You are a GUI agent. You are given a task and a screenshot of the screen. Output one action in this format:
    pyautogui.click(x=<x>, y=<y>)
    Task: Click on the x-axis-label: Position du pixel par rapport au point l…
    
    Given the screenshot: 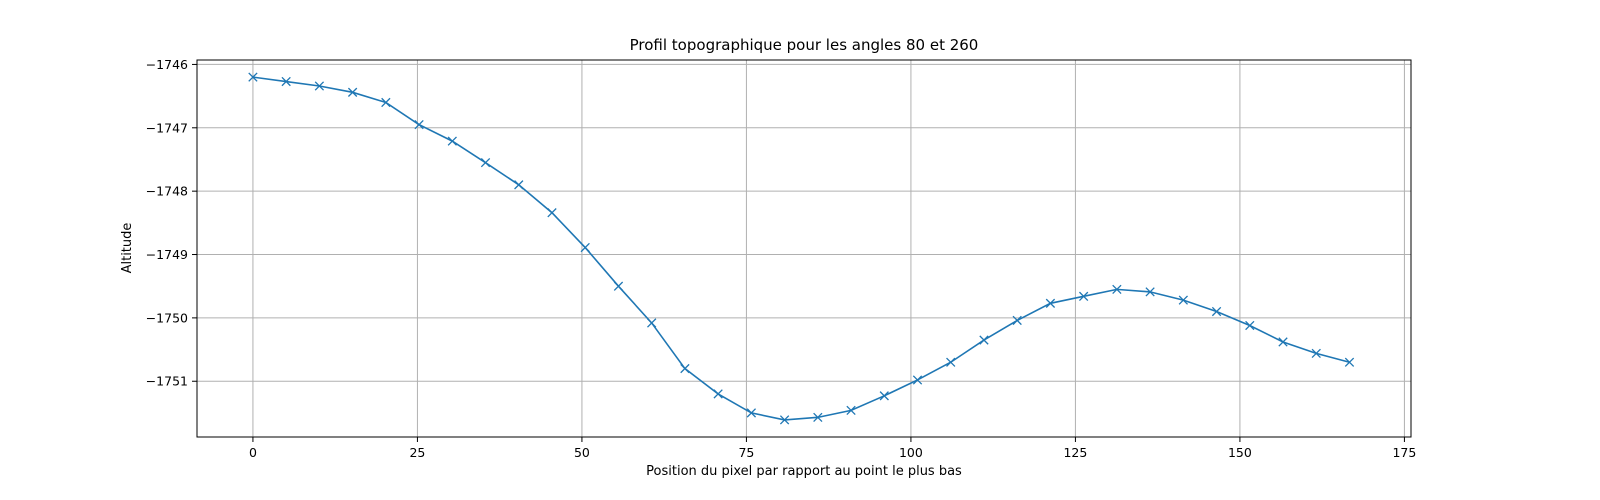 What is the action you would take?
    pyautogui.click(x=804, y=471)
    